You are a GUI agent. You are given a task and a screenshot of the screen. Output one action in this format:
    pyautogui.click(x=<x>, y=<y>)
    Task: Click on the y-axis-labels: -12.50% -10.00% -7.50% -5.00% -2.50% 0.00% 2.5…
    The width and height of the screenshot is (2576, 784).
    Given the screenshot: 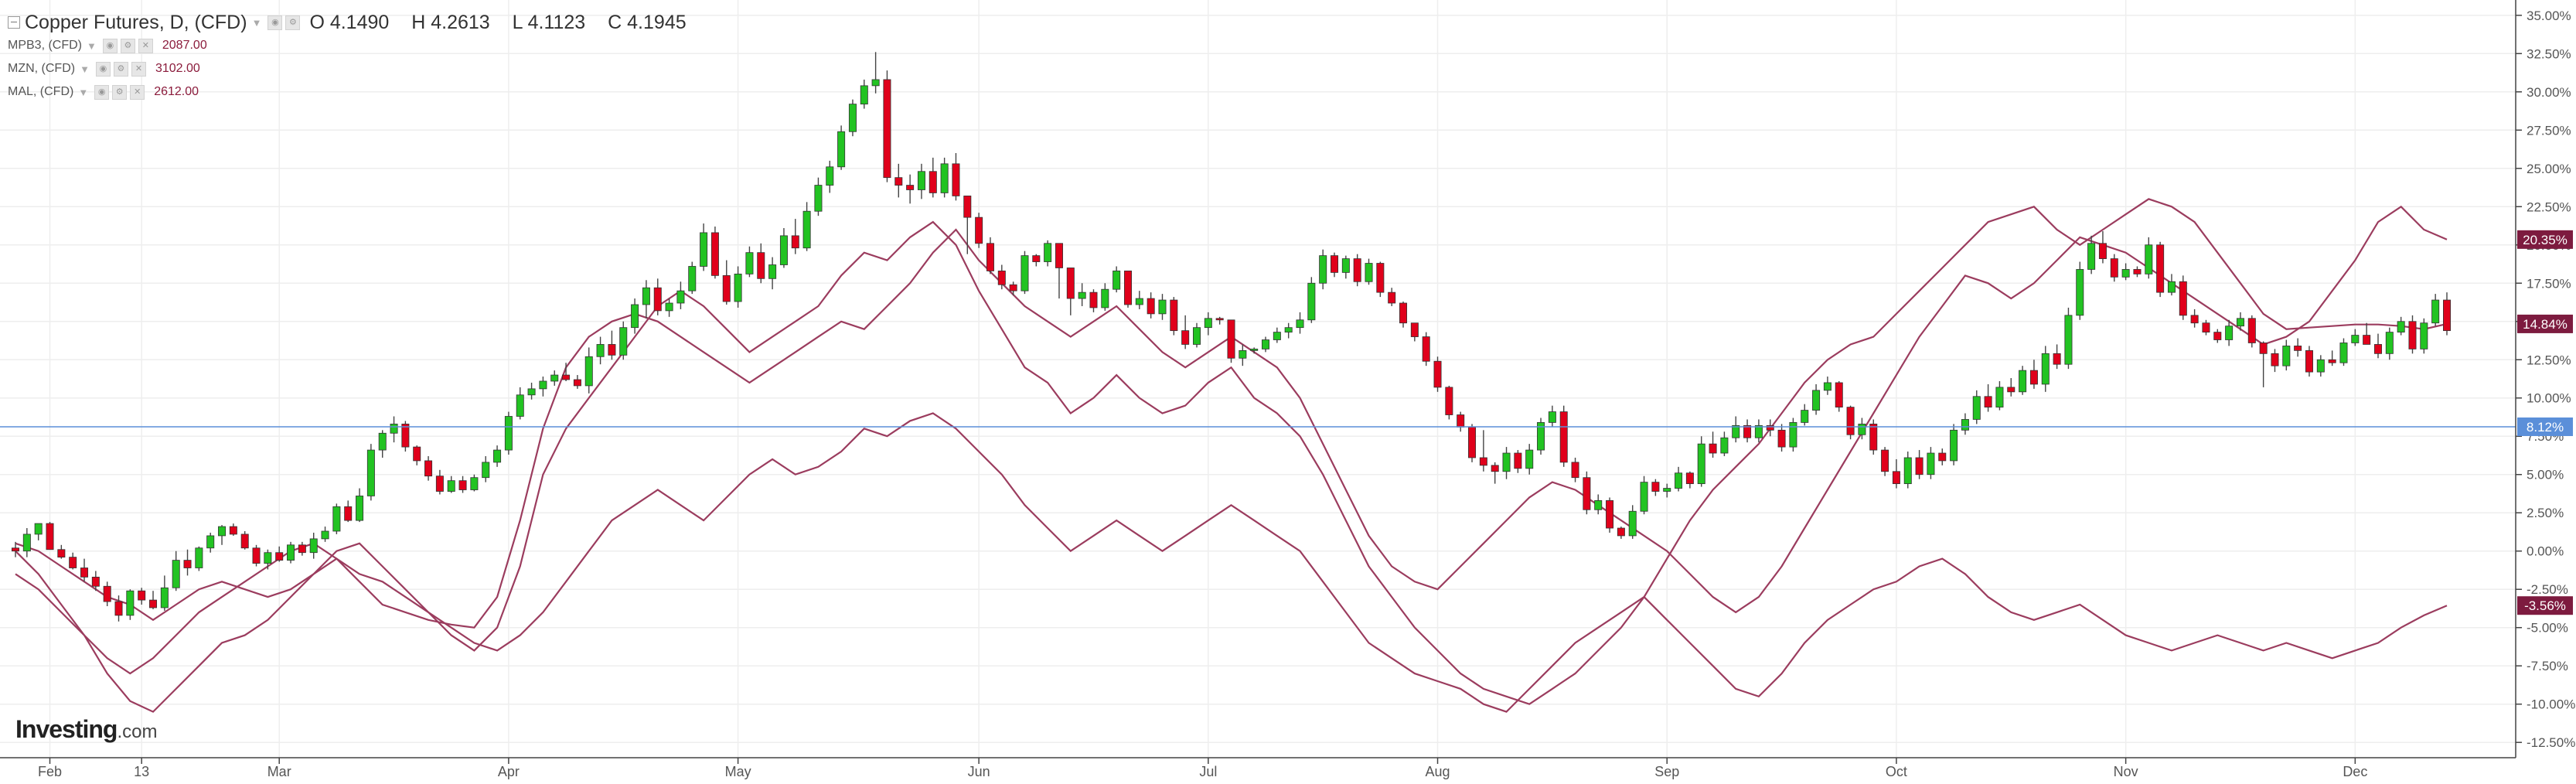 What is the action you would take?
    pyautogui.click(x=2545, y=379)
    